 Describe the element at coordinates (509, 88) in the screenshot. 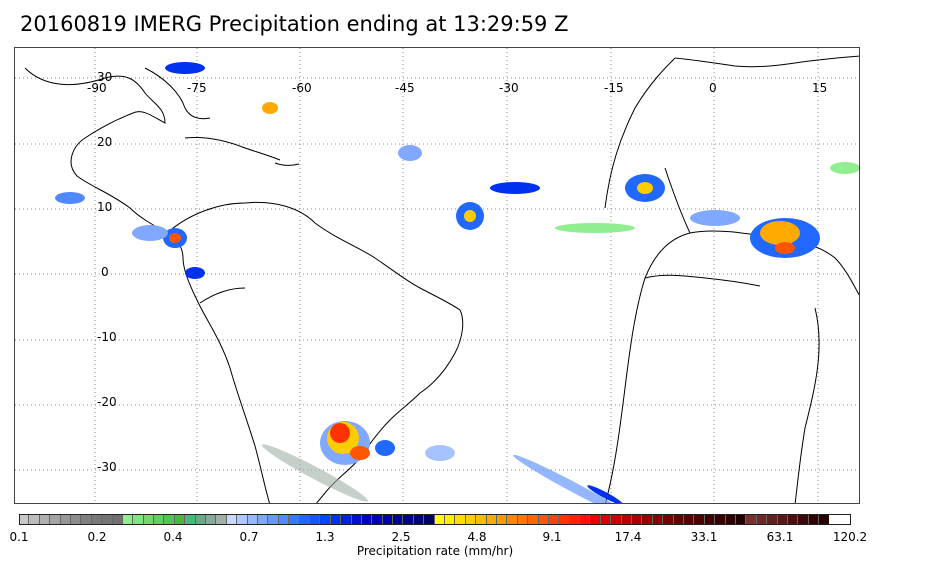

I see `longitude-label: -30` at that location.